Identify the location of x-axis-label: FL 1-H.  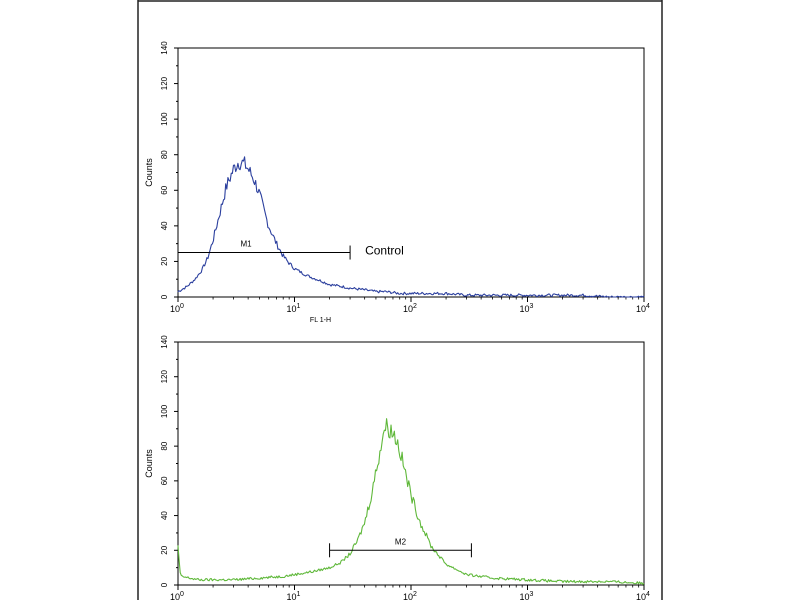
(320, 320).